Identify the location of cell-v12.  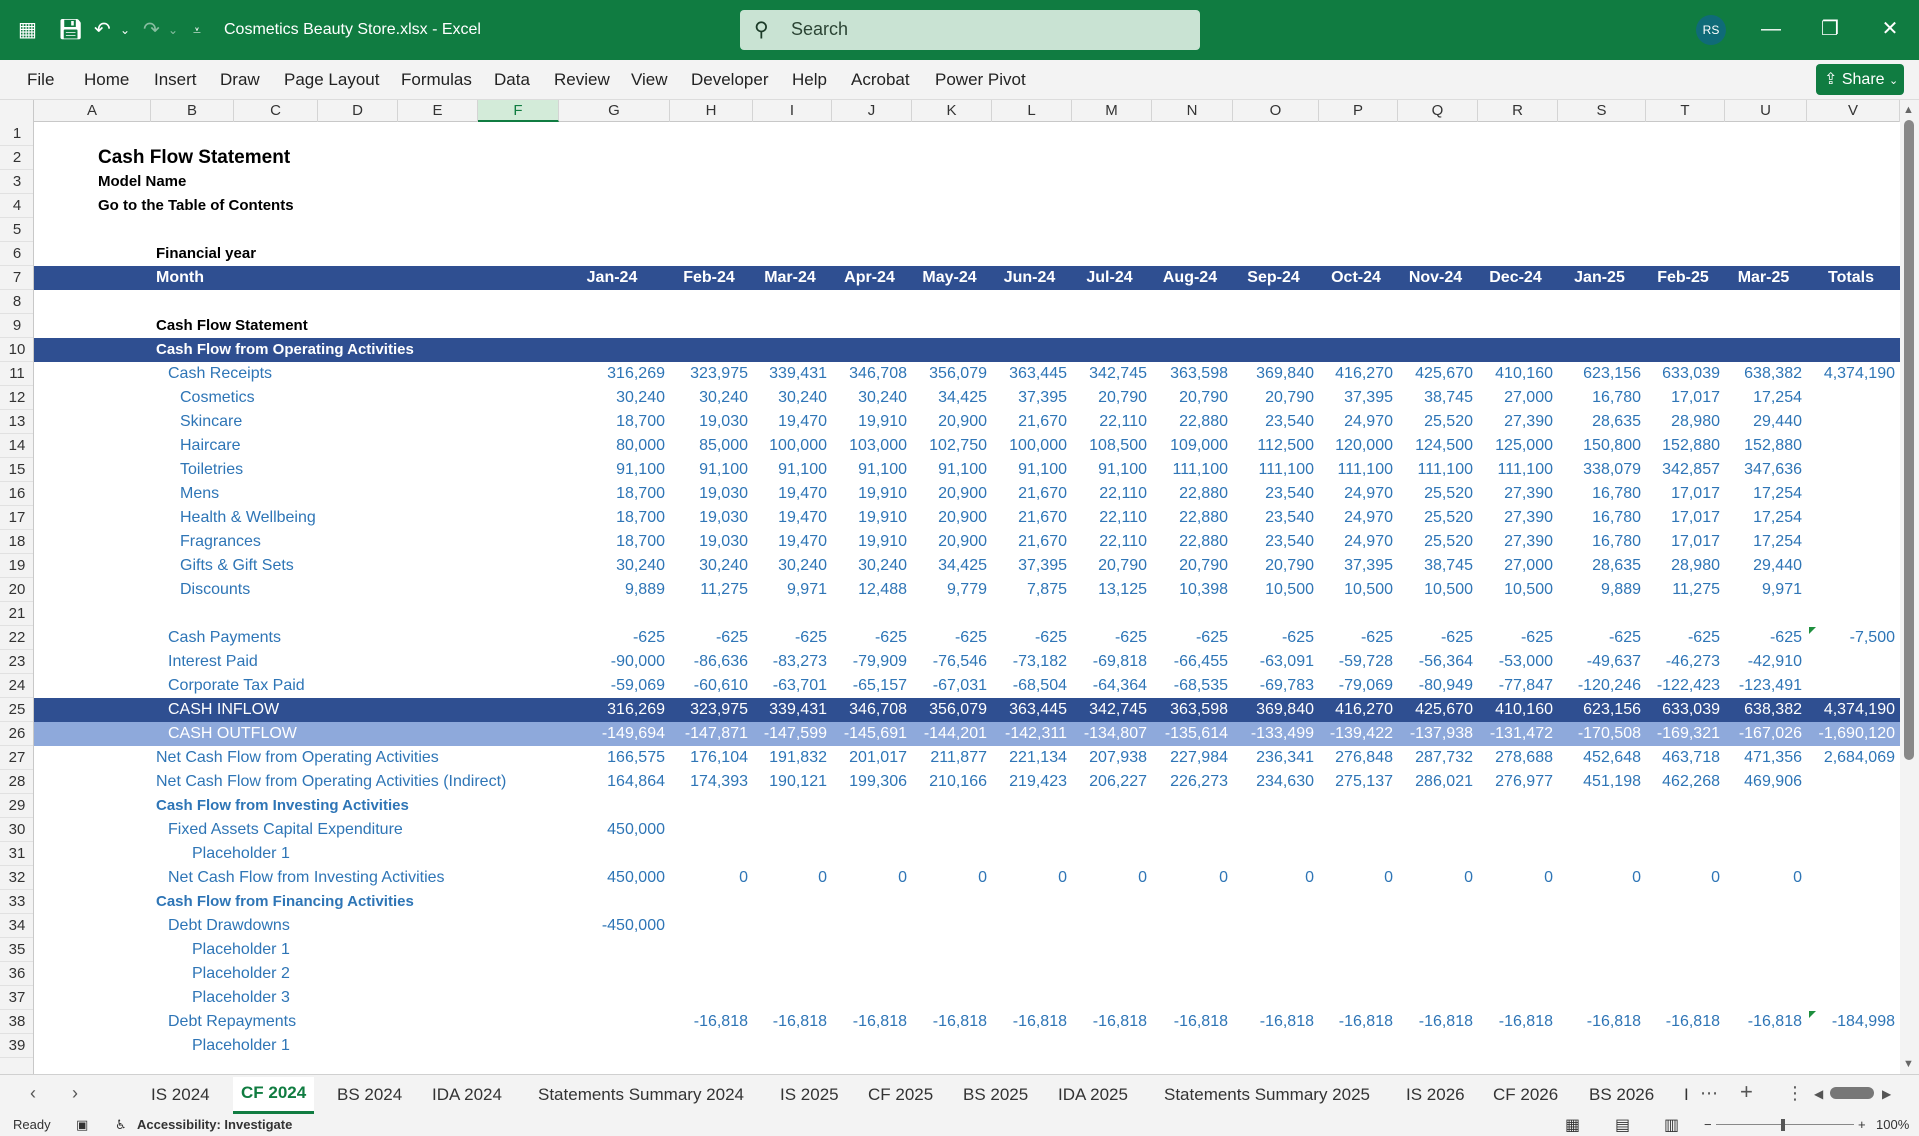
(1851, 398).